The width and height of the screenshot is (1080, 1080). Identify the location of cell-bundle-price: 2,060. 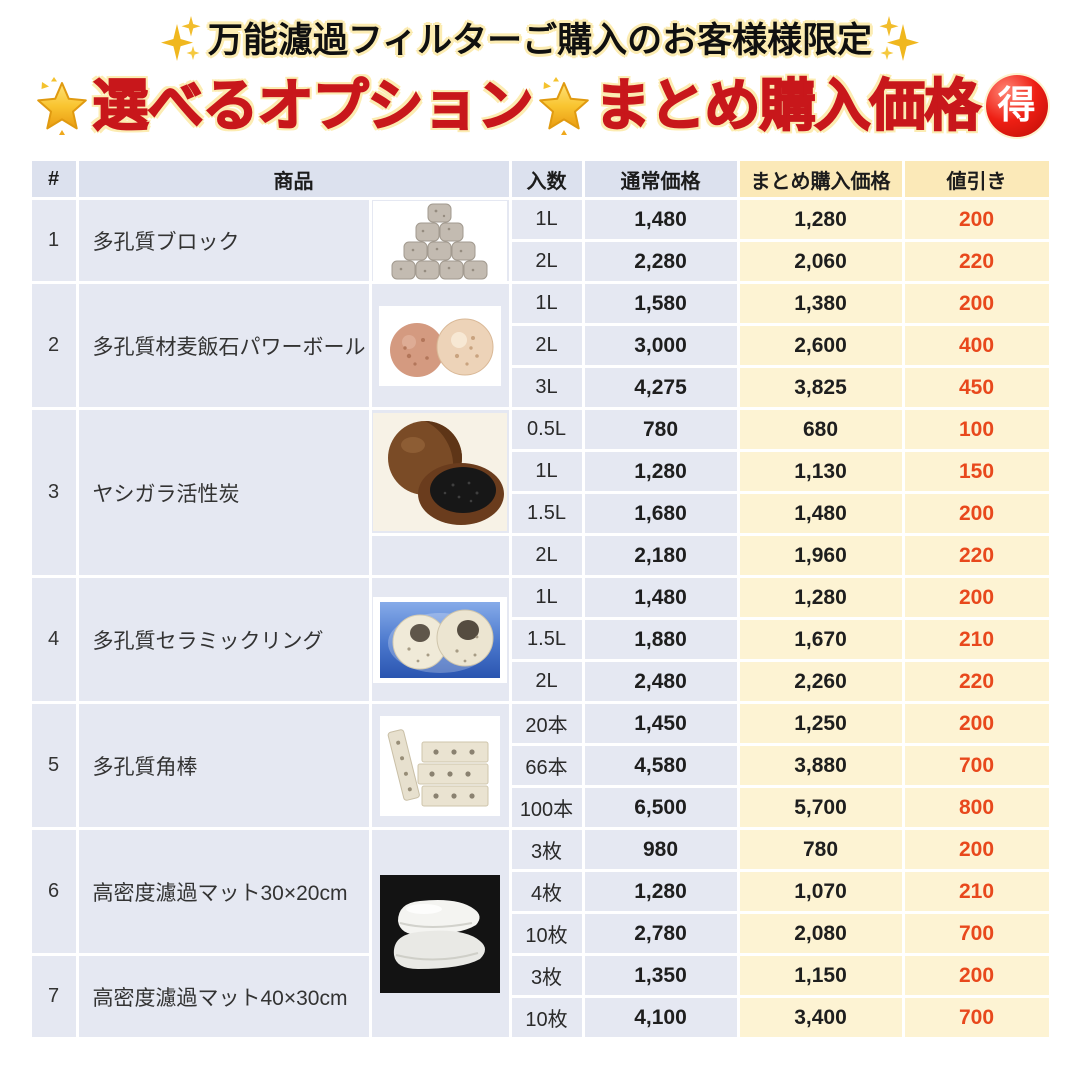
(820, 261).